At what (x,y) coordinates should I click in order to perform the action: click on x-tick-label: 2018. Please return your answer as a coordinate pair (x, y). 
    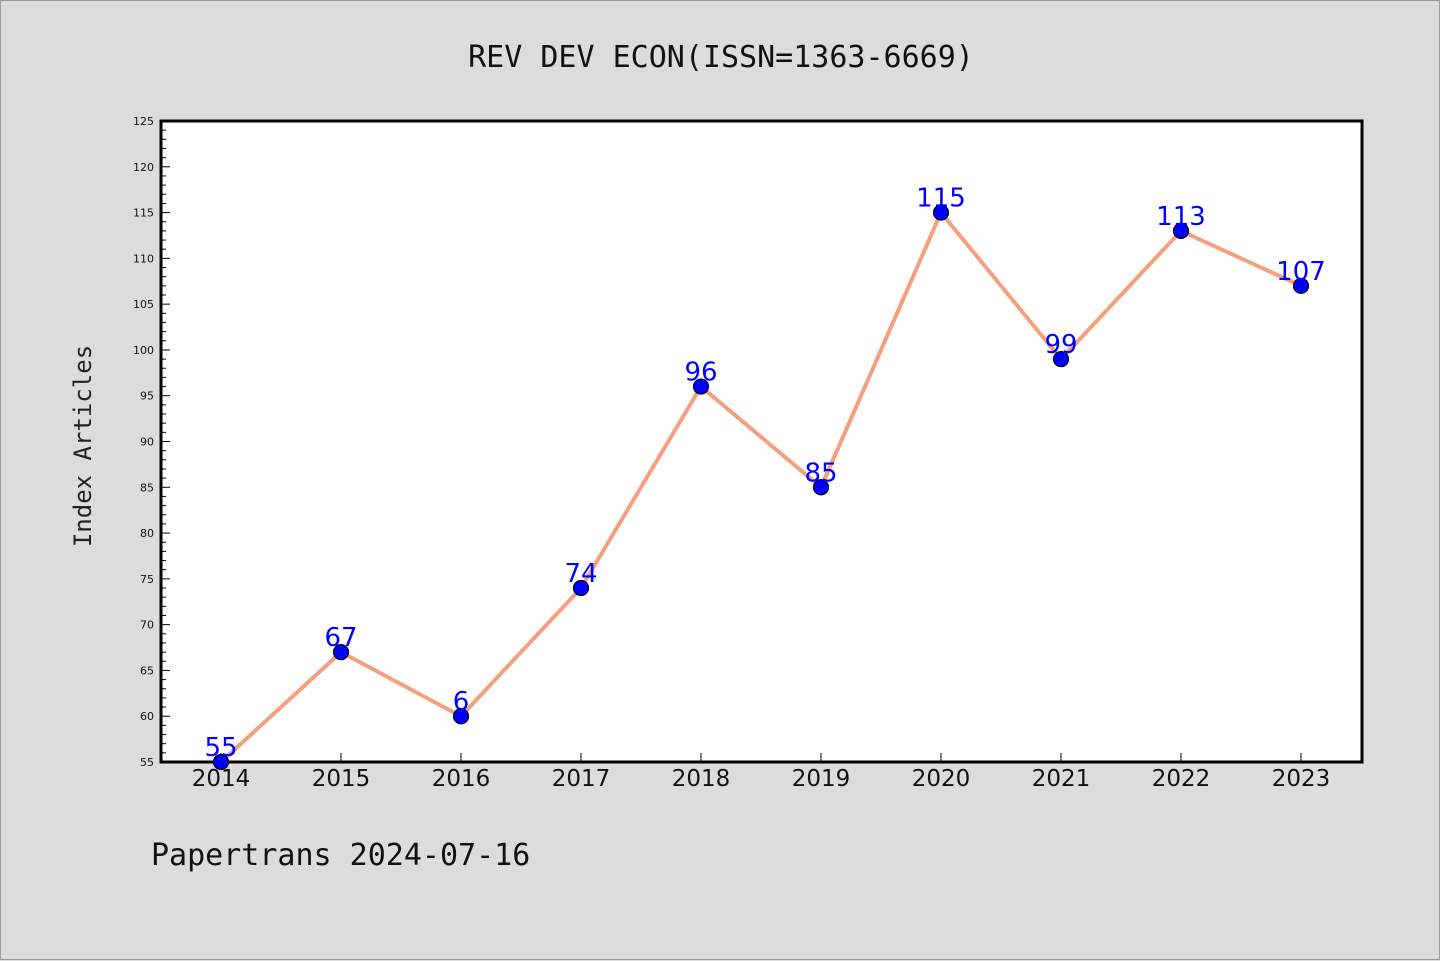
    Looking at the image, I should click on (701, 779).